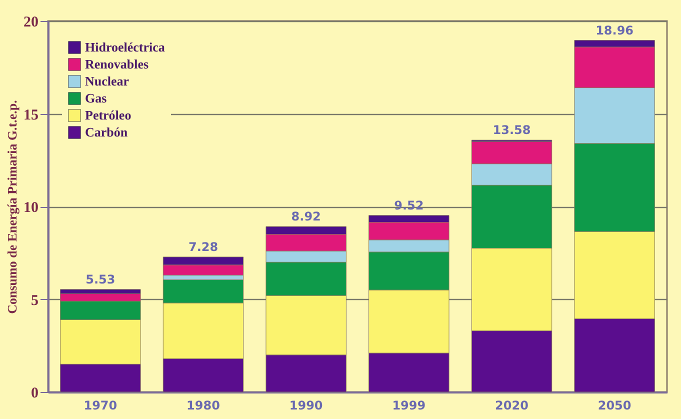  Describe the element at coordinates (31, 115) in the screenshot. I see `y-tick-label: 15` at that location.